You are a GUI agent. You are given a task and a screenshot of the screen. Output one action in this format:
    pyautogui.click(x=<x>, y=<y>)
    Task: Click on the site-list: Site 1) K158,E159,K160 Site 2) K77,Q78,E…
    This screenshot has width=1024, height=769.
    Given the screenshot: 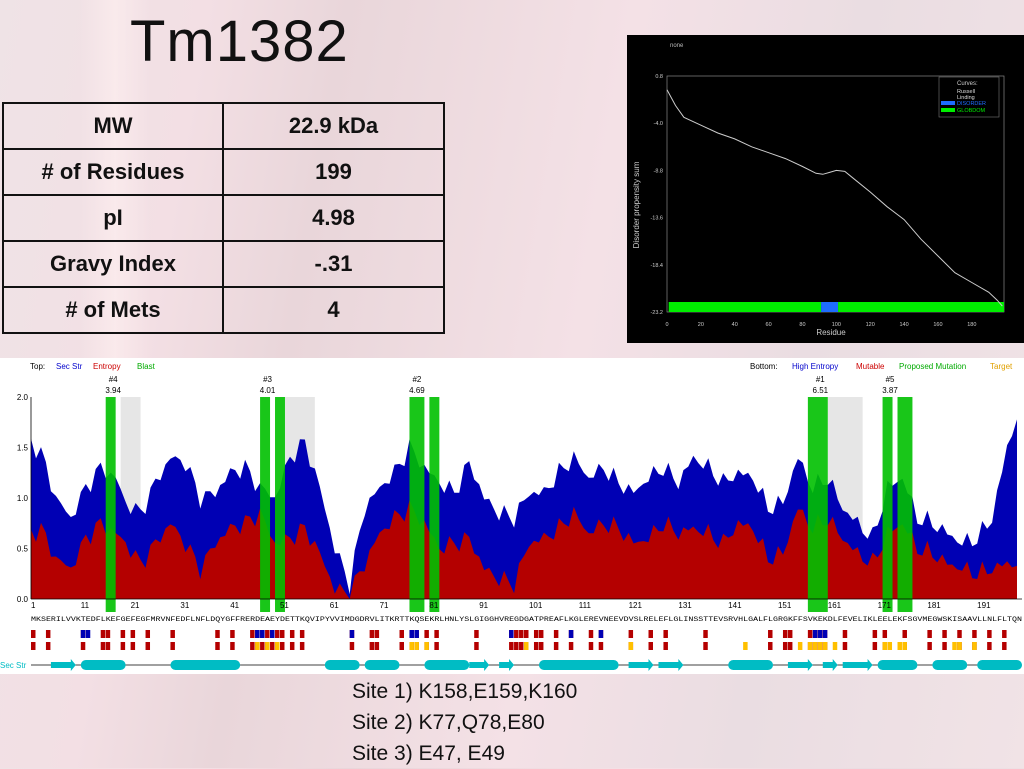 What is the action you would take?
    pyautogui.click(x=464, y=722)
    